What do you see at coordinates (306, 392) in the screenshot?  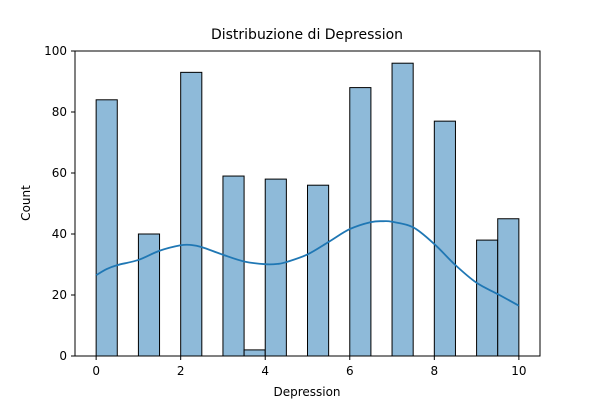 I see `x-axis-label: Depression` at bounding box center [306, 392].